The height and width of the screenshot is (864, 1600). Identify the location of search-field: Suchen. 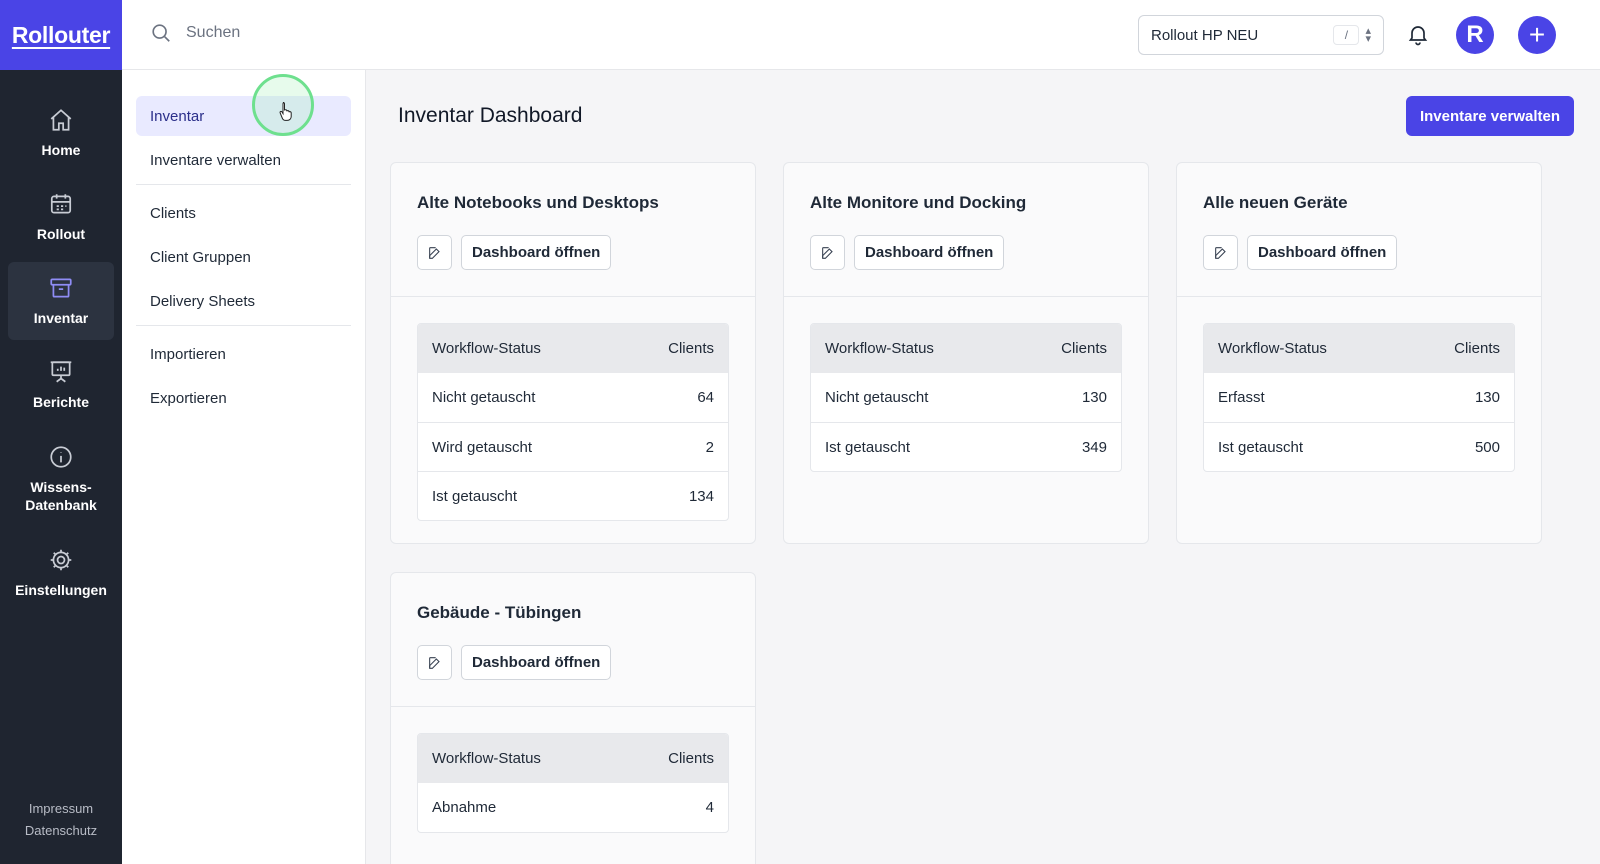
(195, 33).